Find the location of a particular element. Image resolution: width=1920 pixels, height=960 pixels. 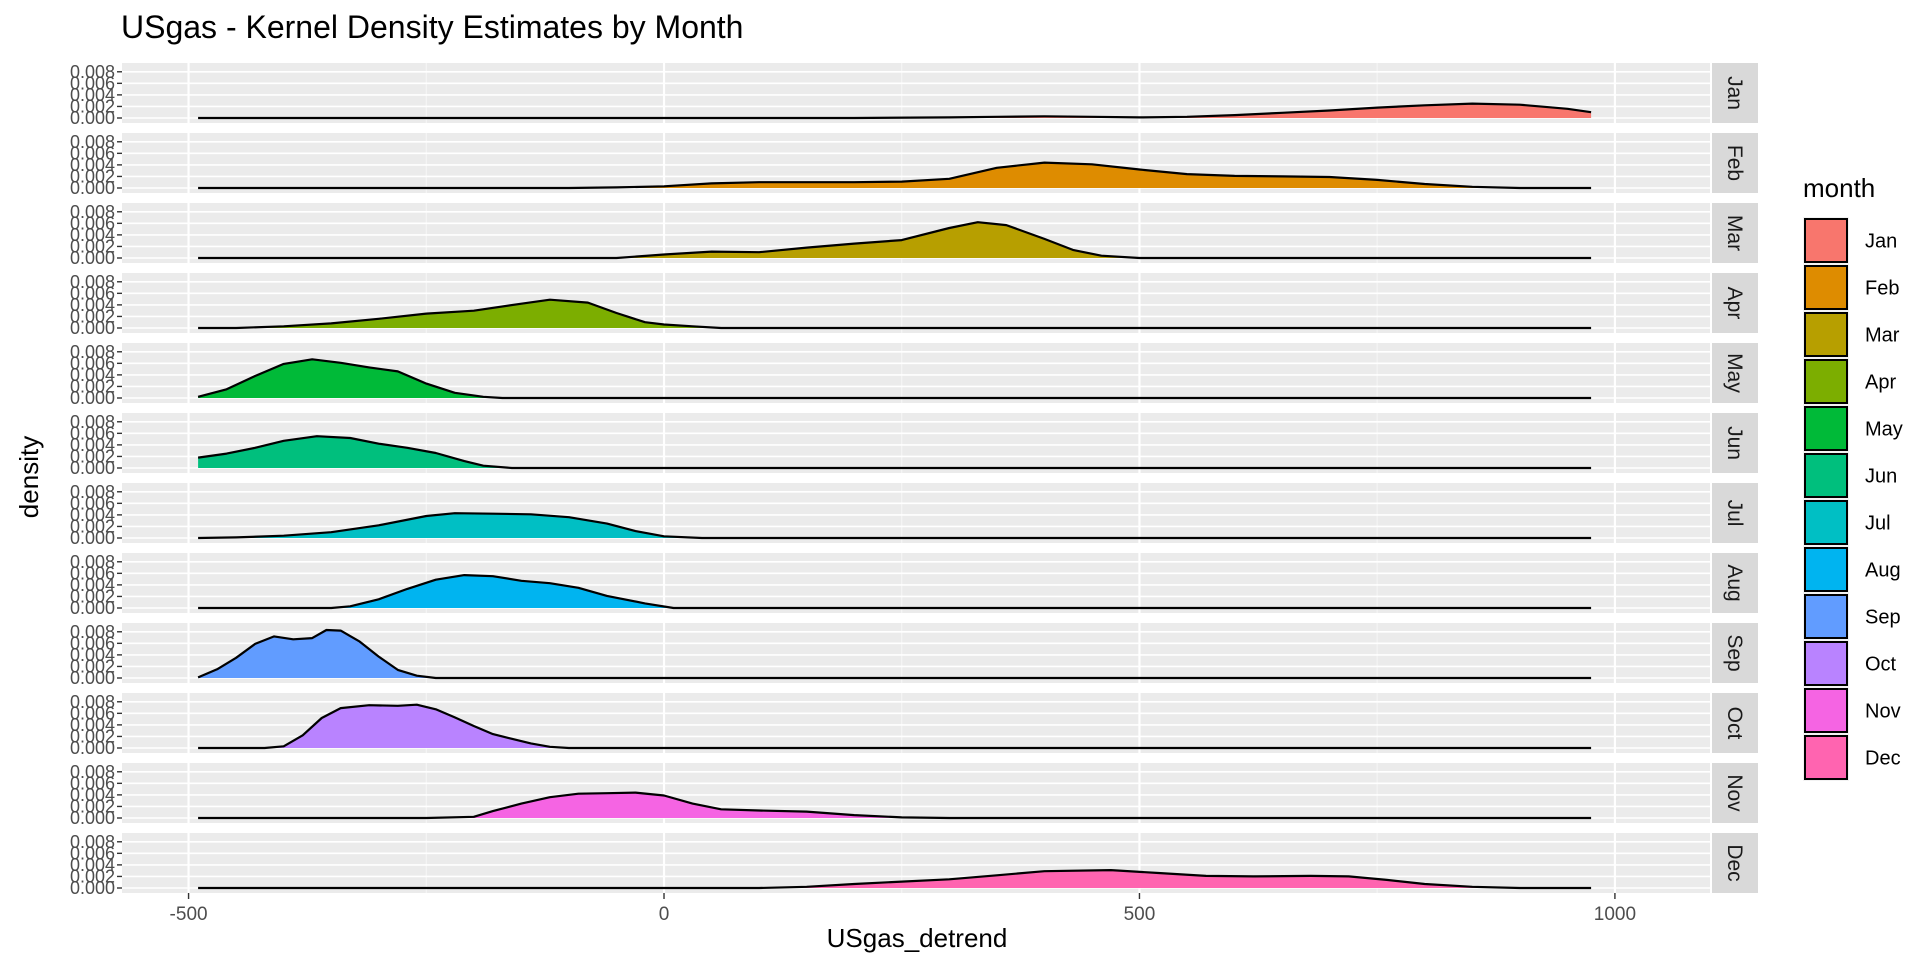

legend-item-jul: Jul is located at coordinates (1847, 522).